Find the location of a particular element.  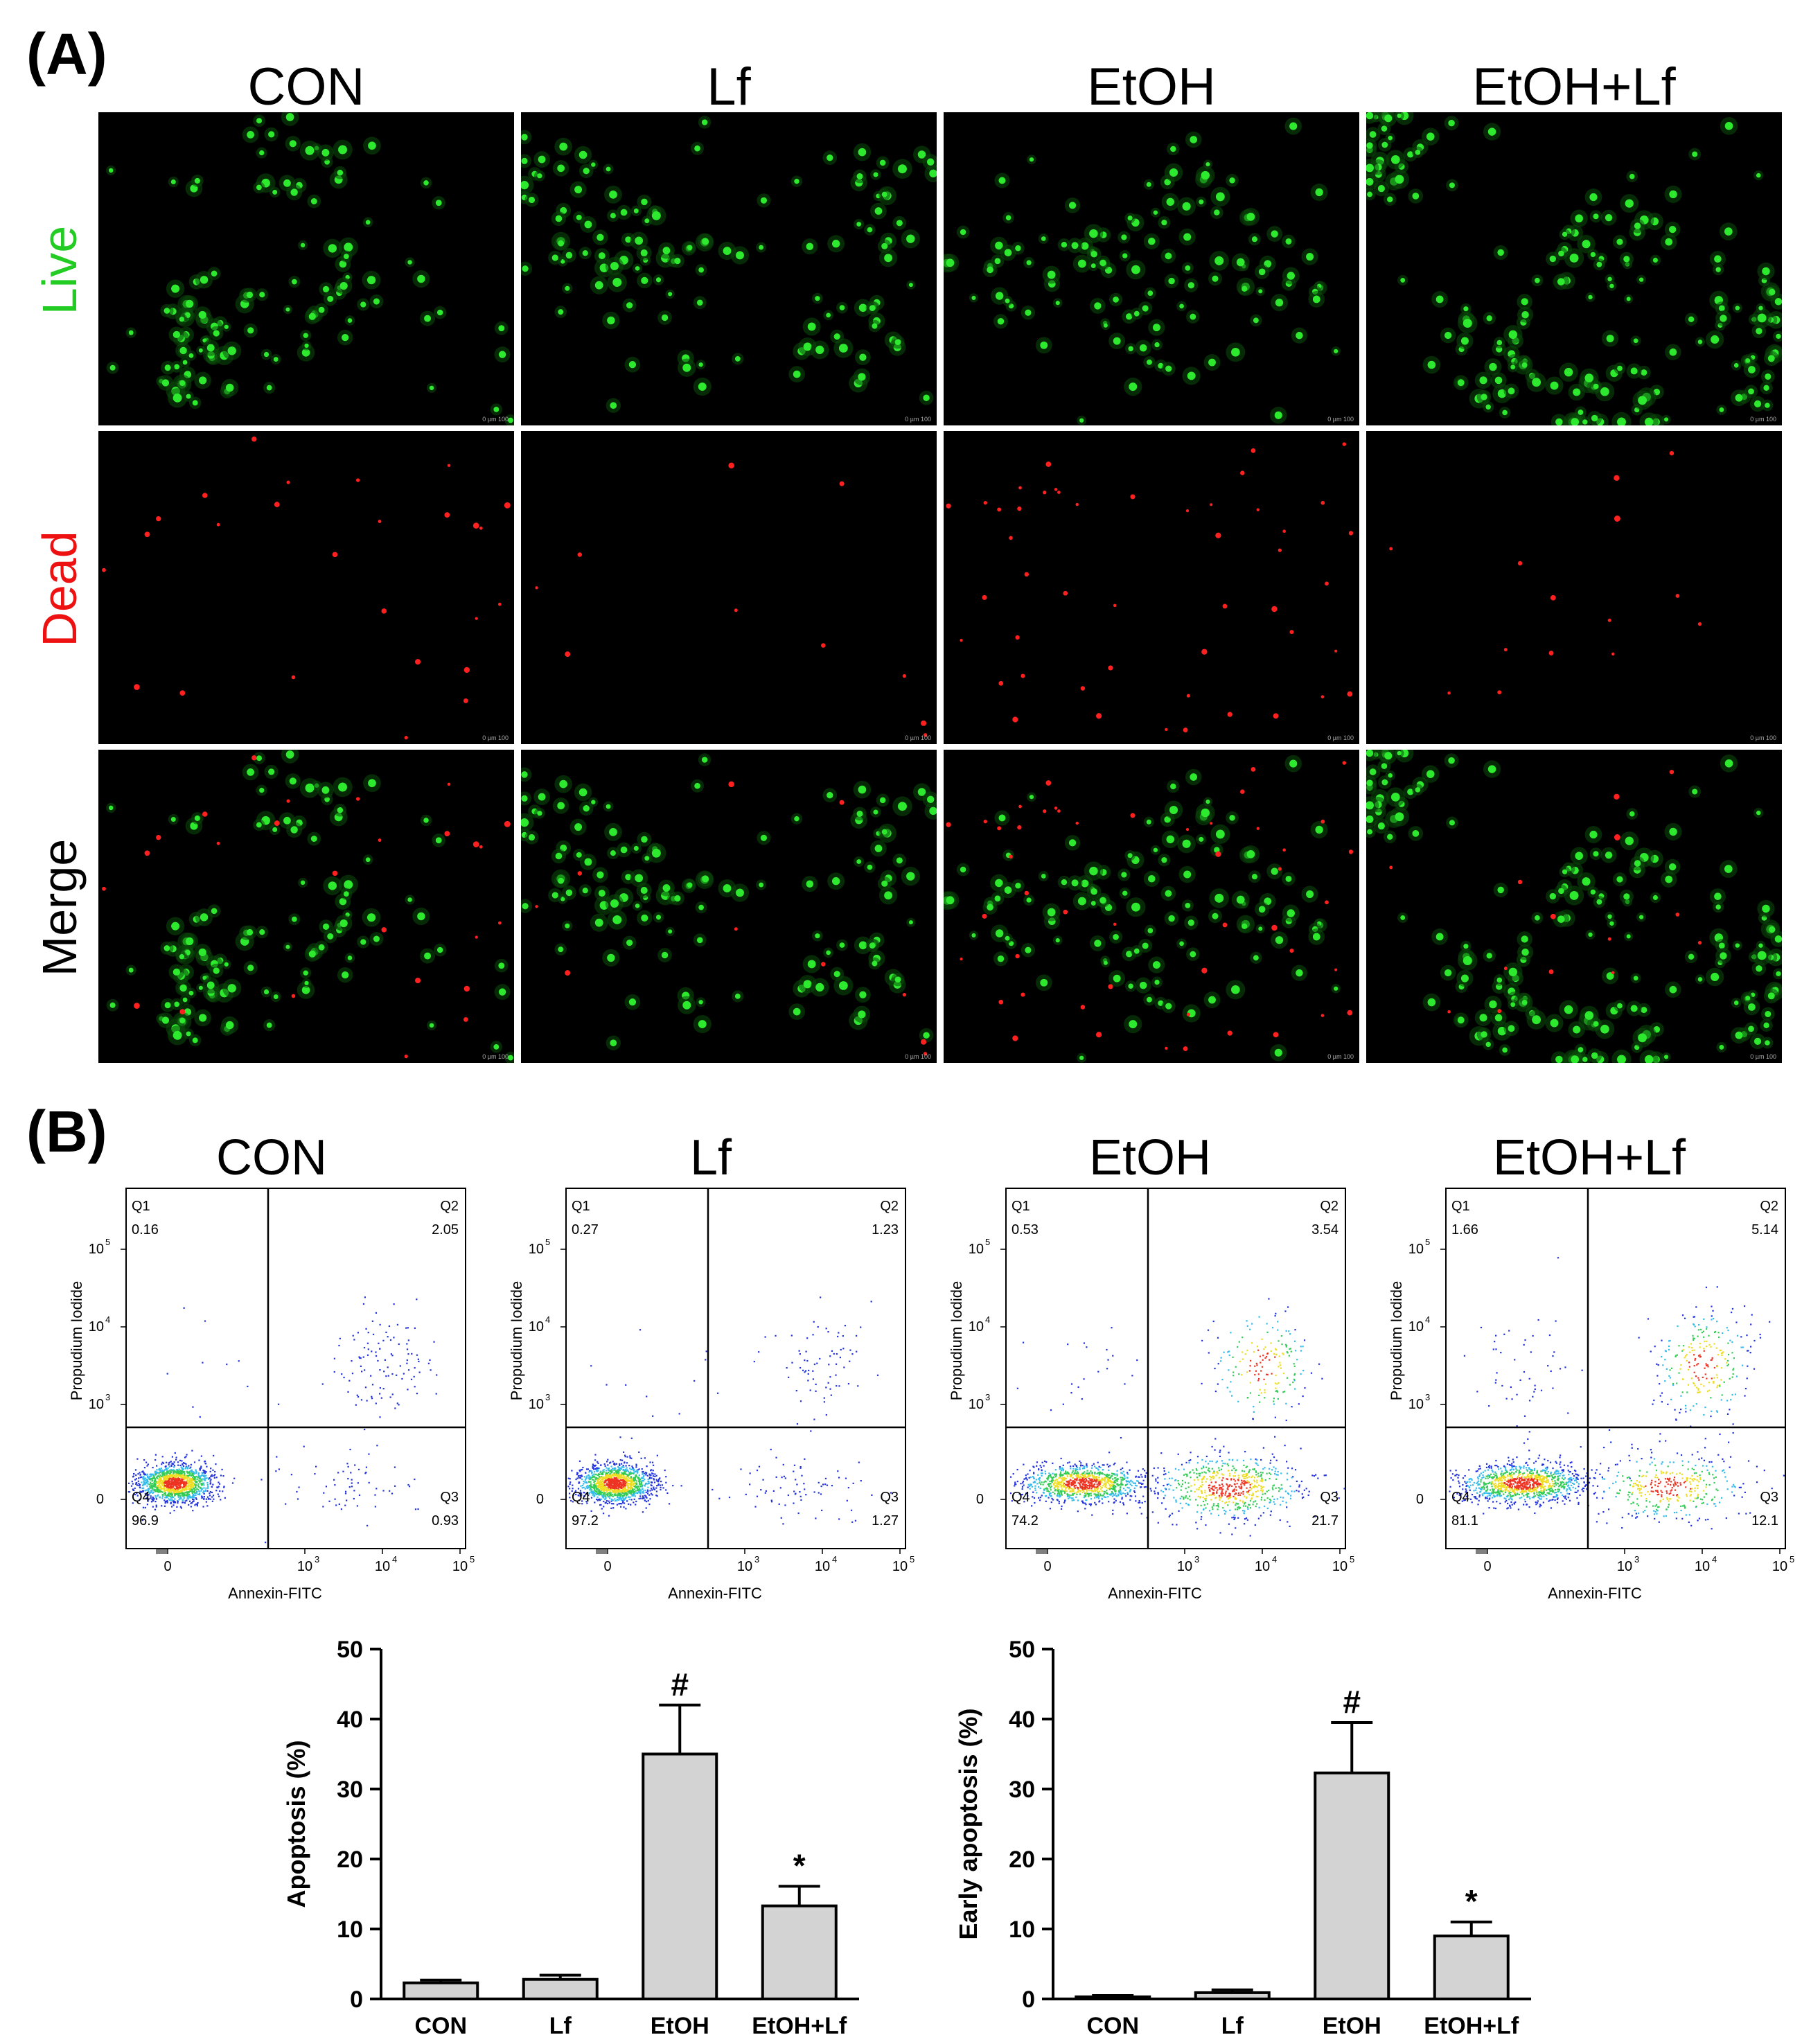

micro-image-merge-0: 0 µm 100 is located at coordinates (306, 906).